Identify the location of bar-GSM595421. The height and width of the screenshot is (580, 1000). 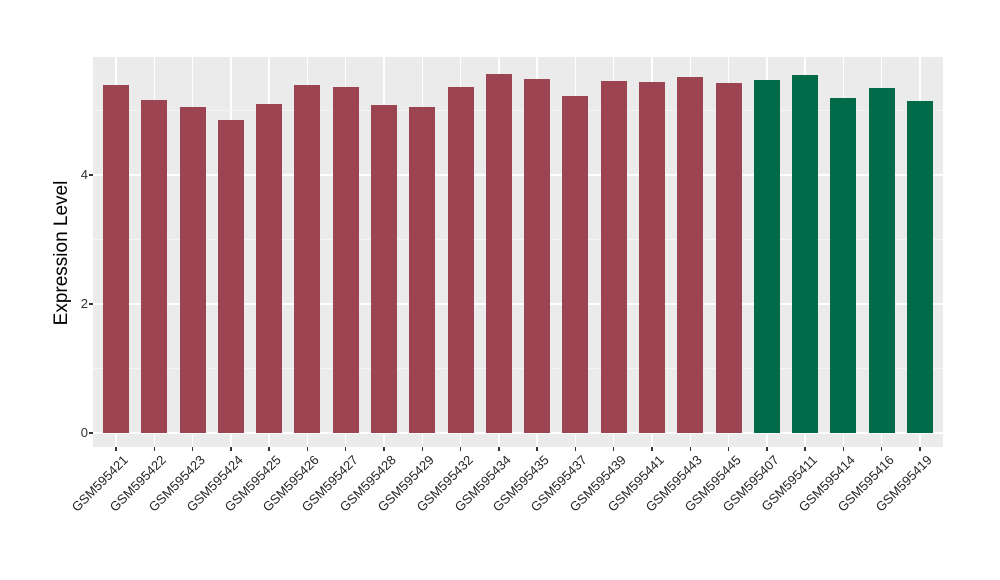
(116, 258).